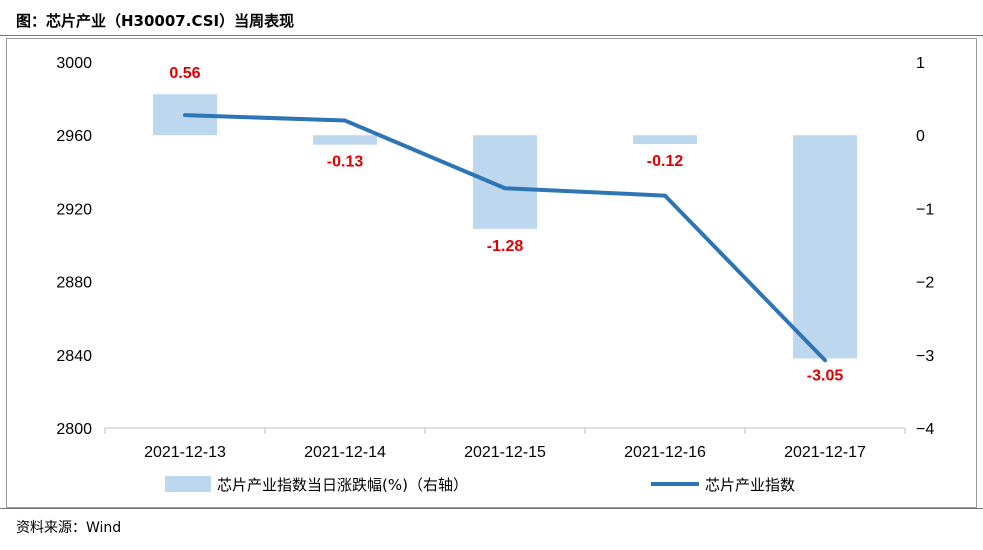 This screenshot has height=550, width=983. I want to click on y-right-tick-label: 1, so click(920, 63).